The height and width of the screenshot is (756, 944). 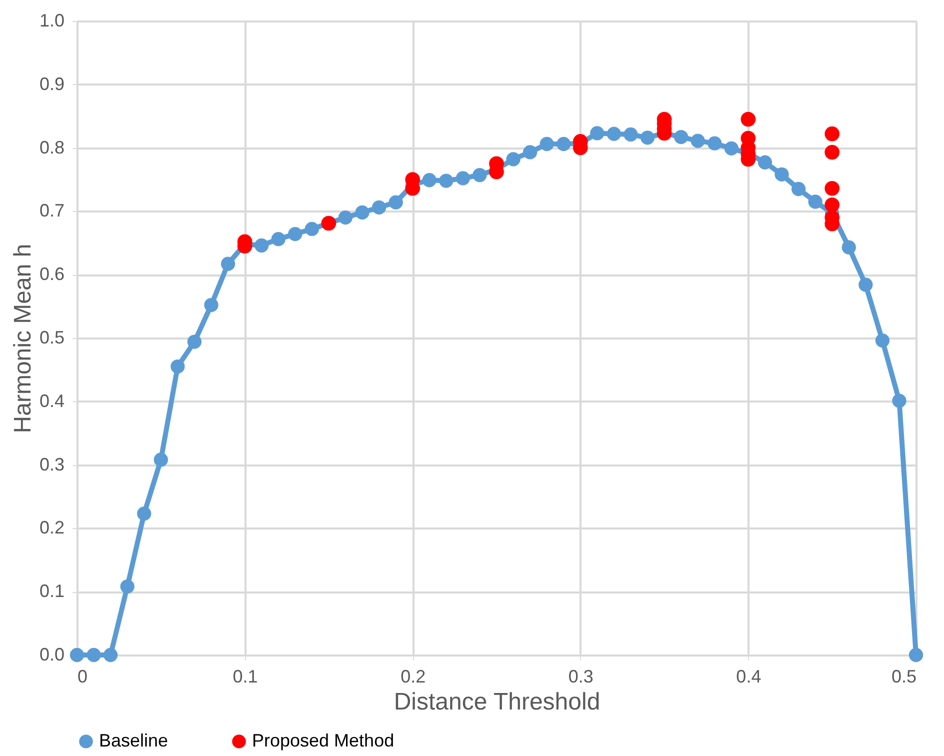 I want to click on y-tick-label: 0.4, so click(x=51, y=400).